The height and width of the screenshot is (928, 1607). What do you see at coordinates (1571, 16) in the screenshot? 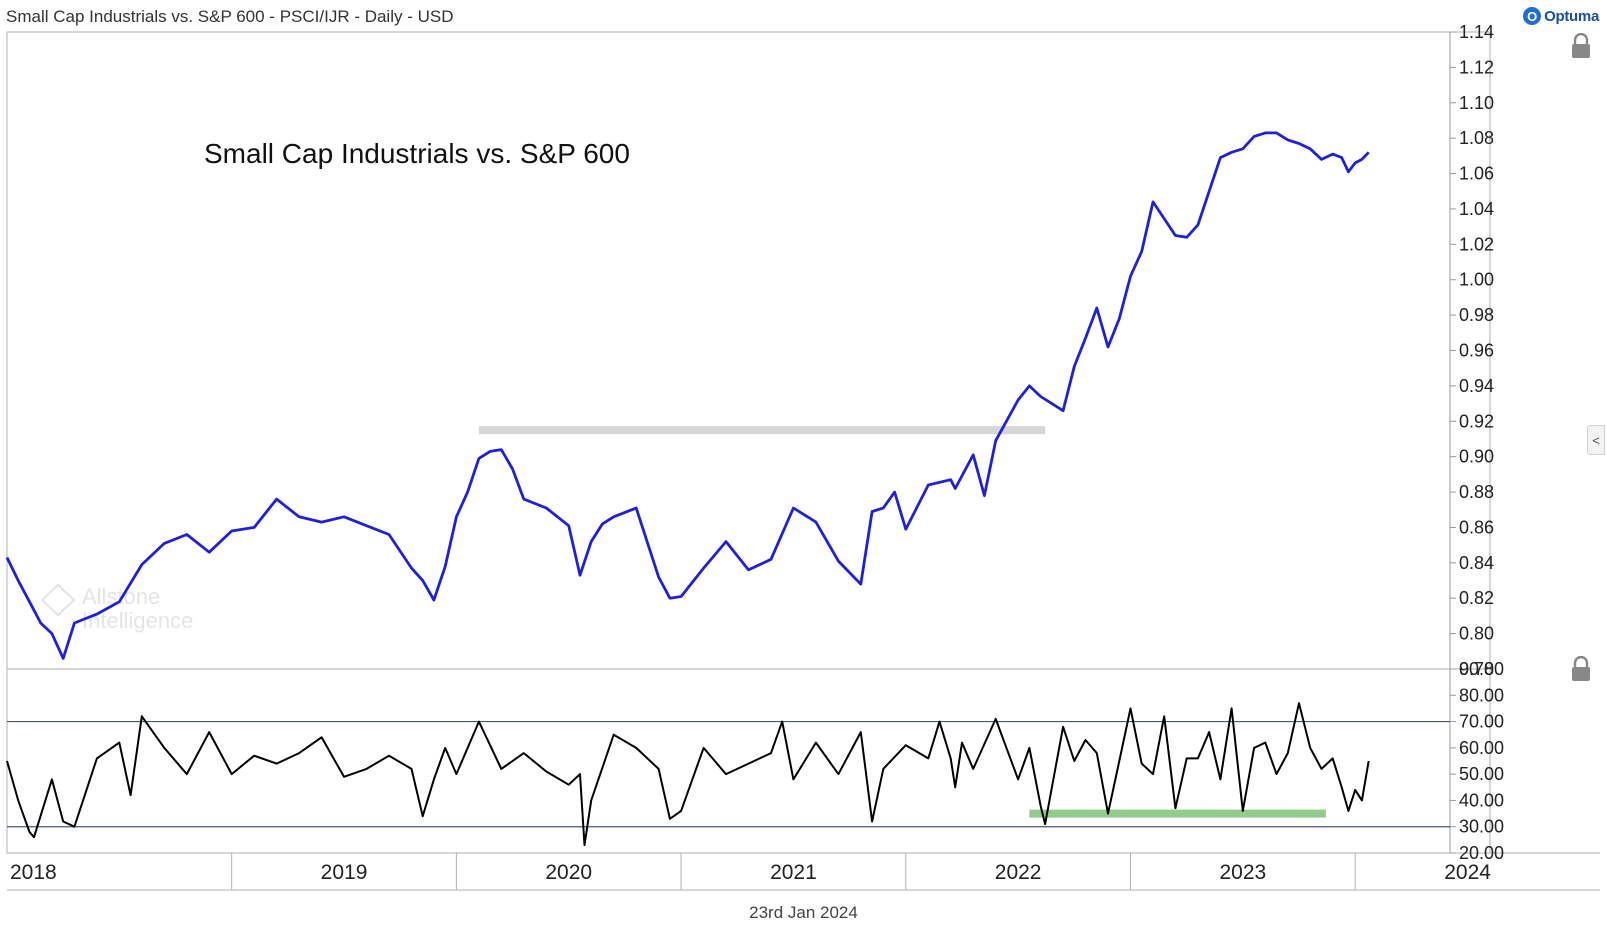
I see `brand-name: Optuma` at bounding box center [1571, 16].